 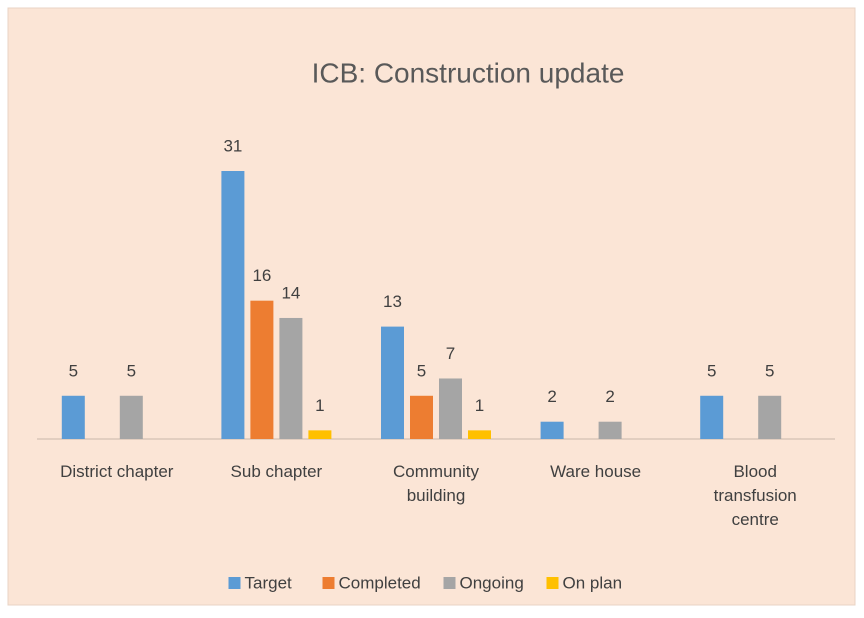 What do you see at coordinates (755, 495) in the screenshot?
I see `x-tick-label: Blood transfusion centre` at bounding box center [755, 495].